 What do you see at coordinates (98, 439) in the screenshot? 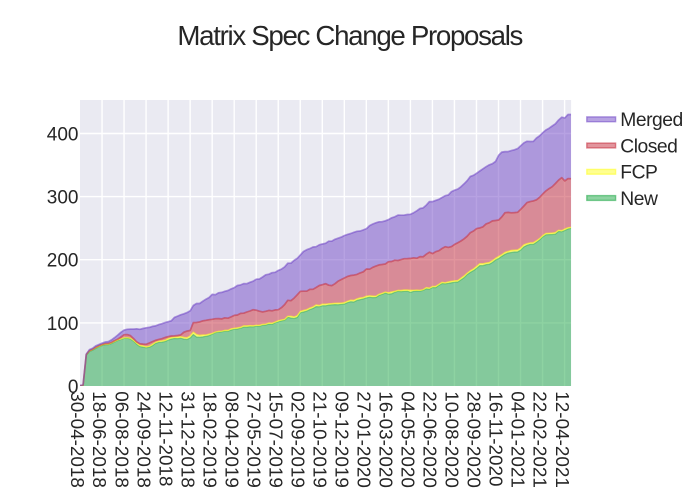
I see `svg-text: 18-06-2018` at bounding box center [98, 439].